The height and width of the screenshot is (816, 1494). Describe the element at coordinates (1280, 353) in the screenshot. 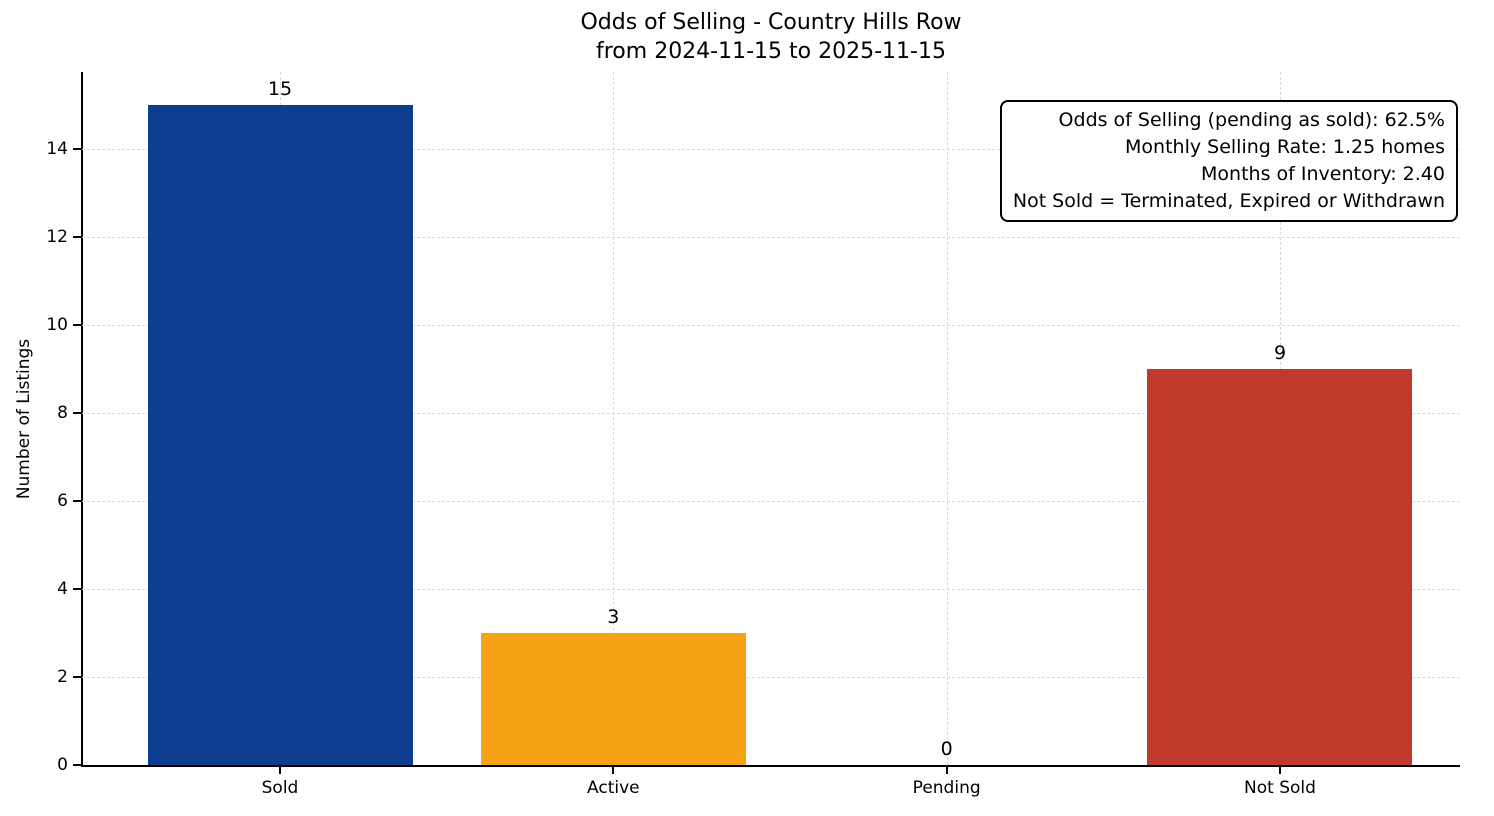

I see `bar-value-label-not-sold: 9` at that location.